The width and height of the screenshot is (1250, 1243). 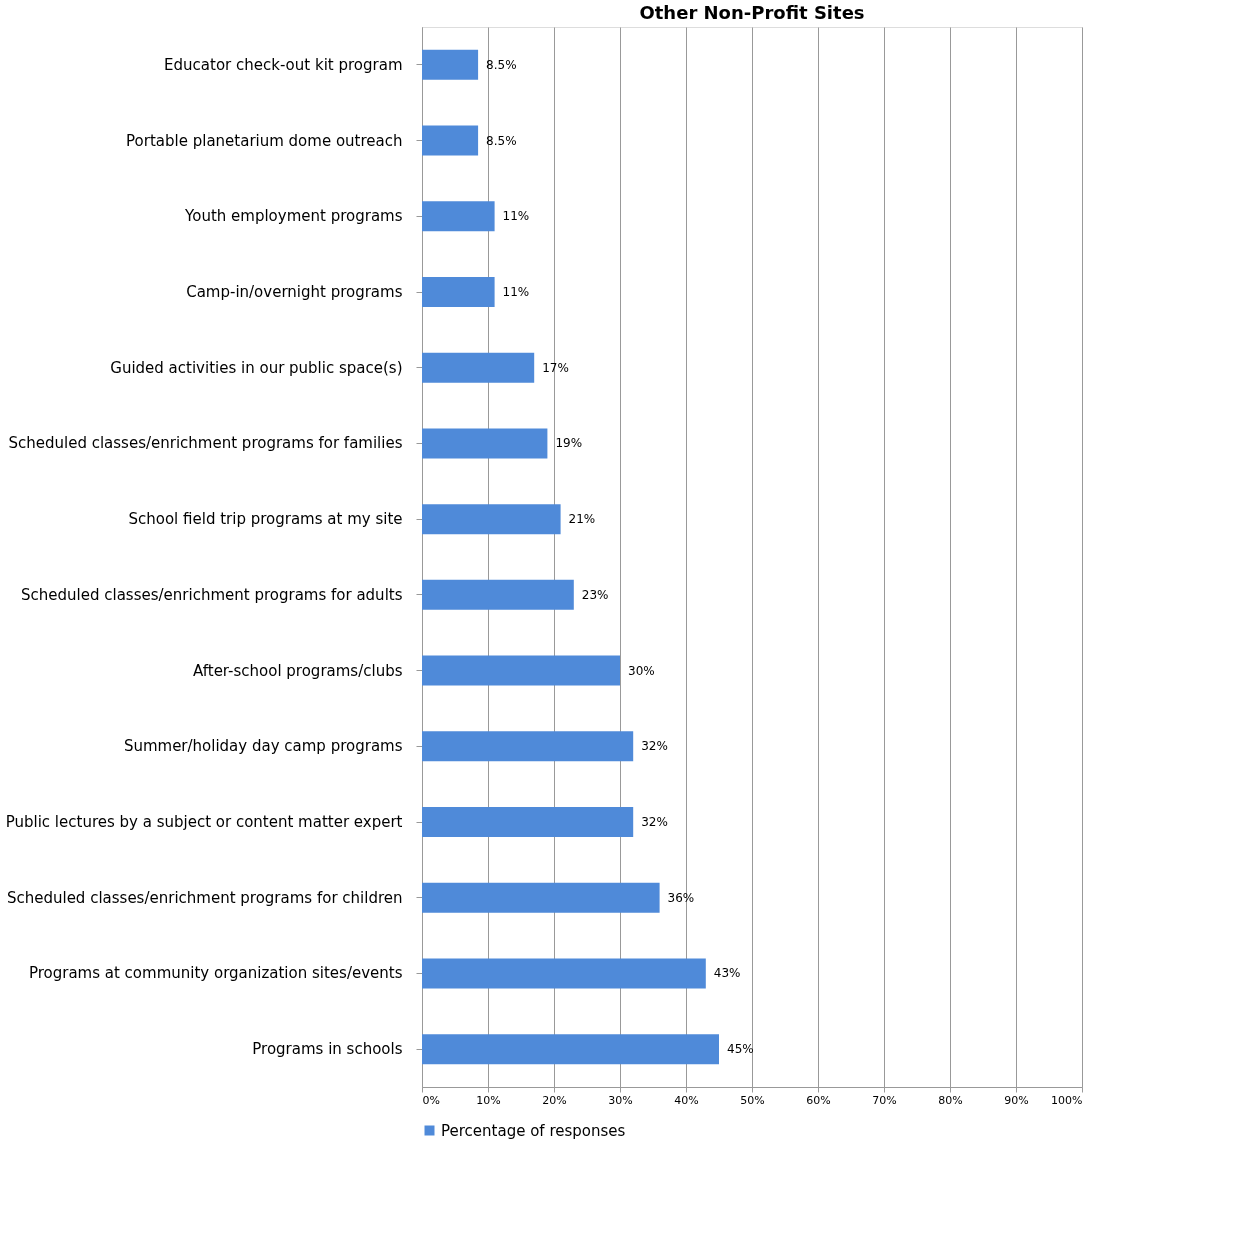 What do you see at coordinates (293, 216) in the screenshot?
I see `y-tick-label: Youth employment programs` at bounding box center [293, 216].